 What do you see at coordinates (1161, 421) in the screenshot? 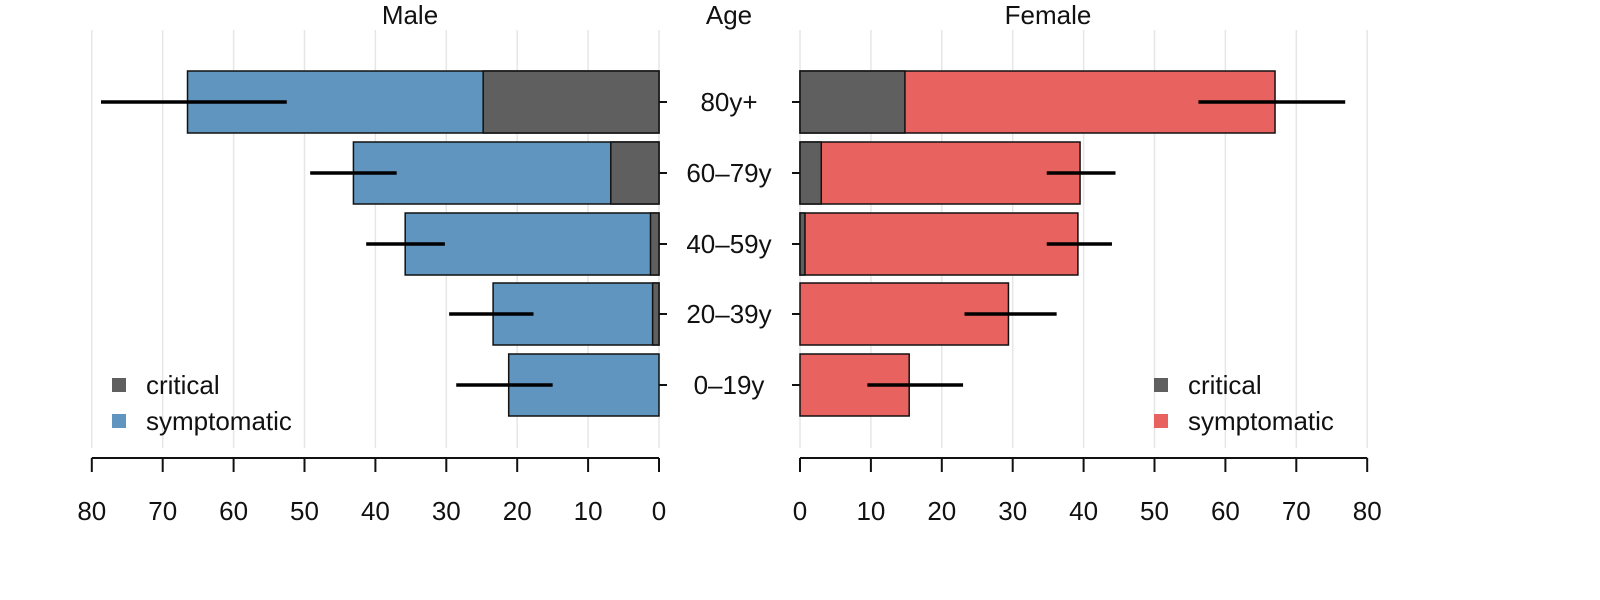
I see `female-legend-key-symptomatic` at bounding box center [1161, 421].